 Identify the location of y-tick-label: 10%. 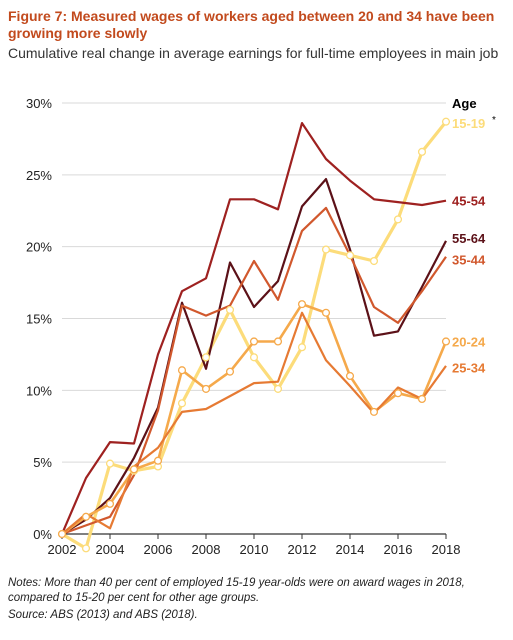
(39, 390).